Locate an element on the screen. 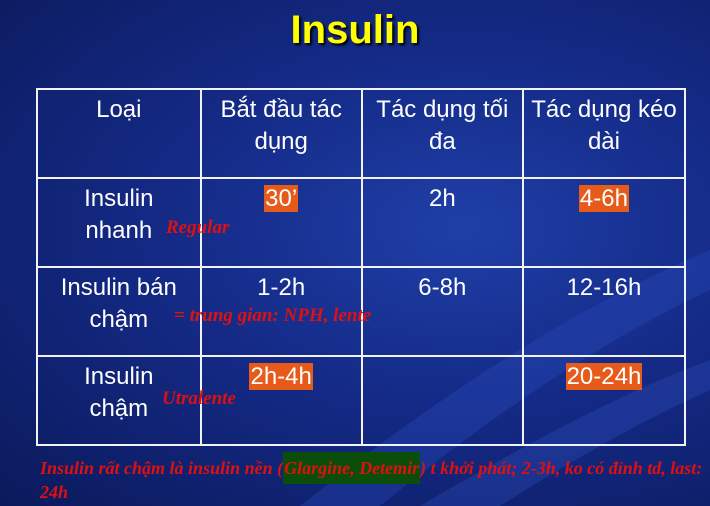 The width and height of the screenshot is (710, 506). row-name-text: Insulin nhanh is located at coordinates (119, 214).